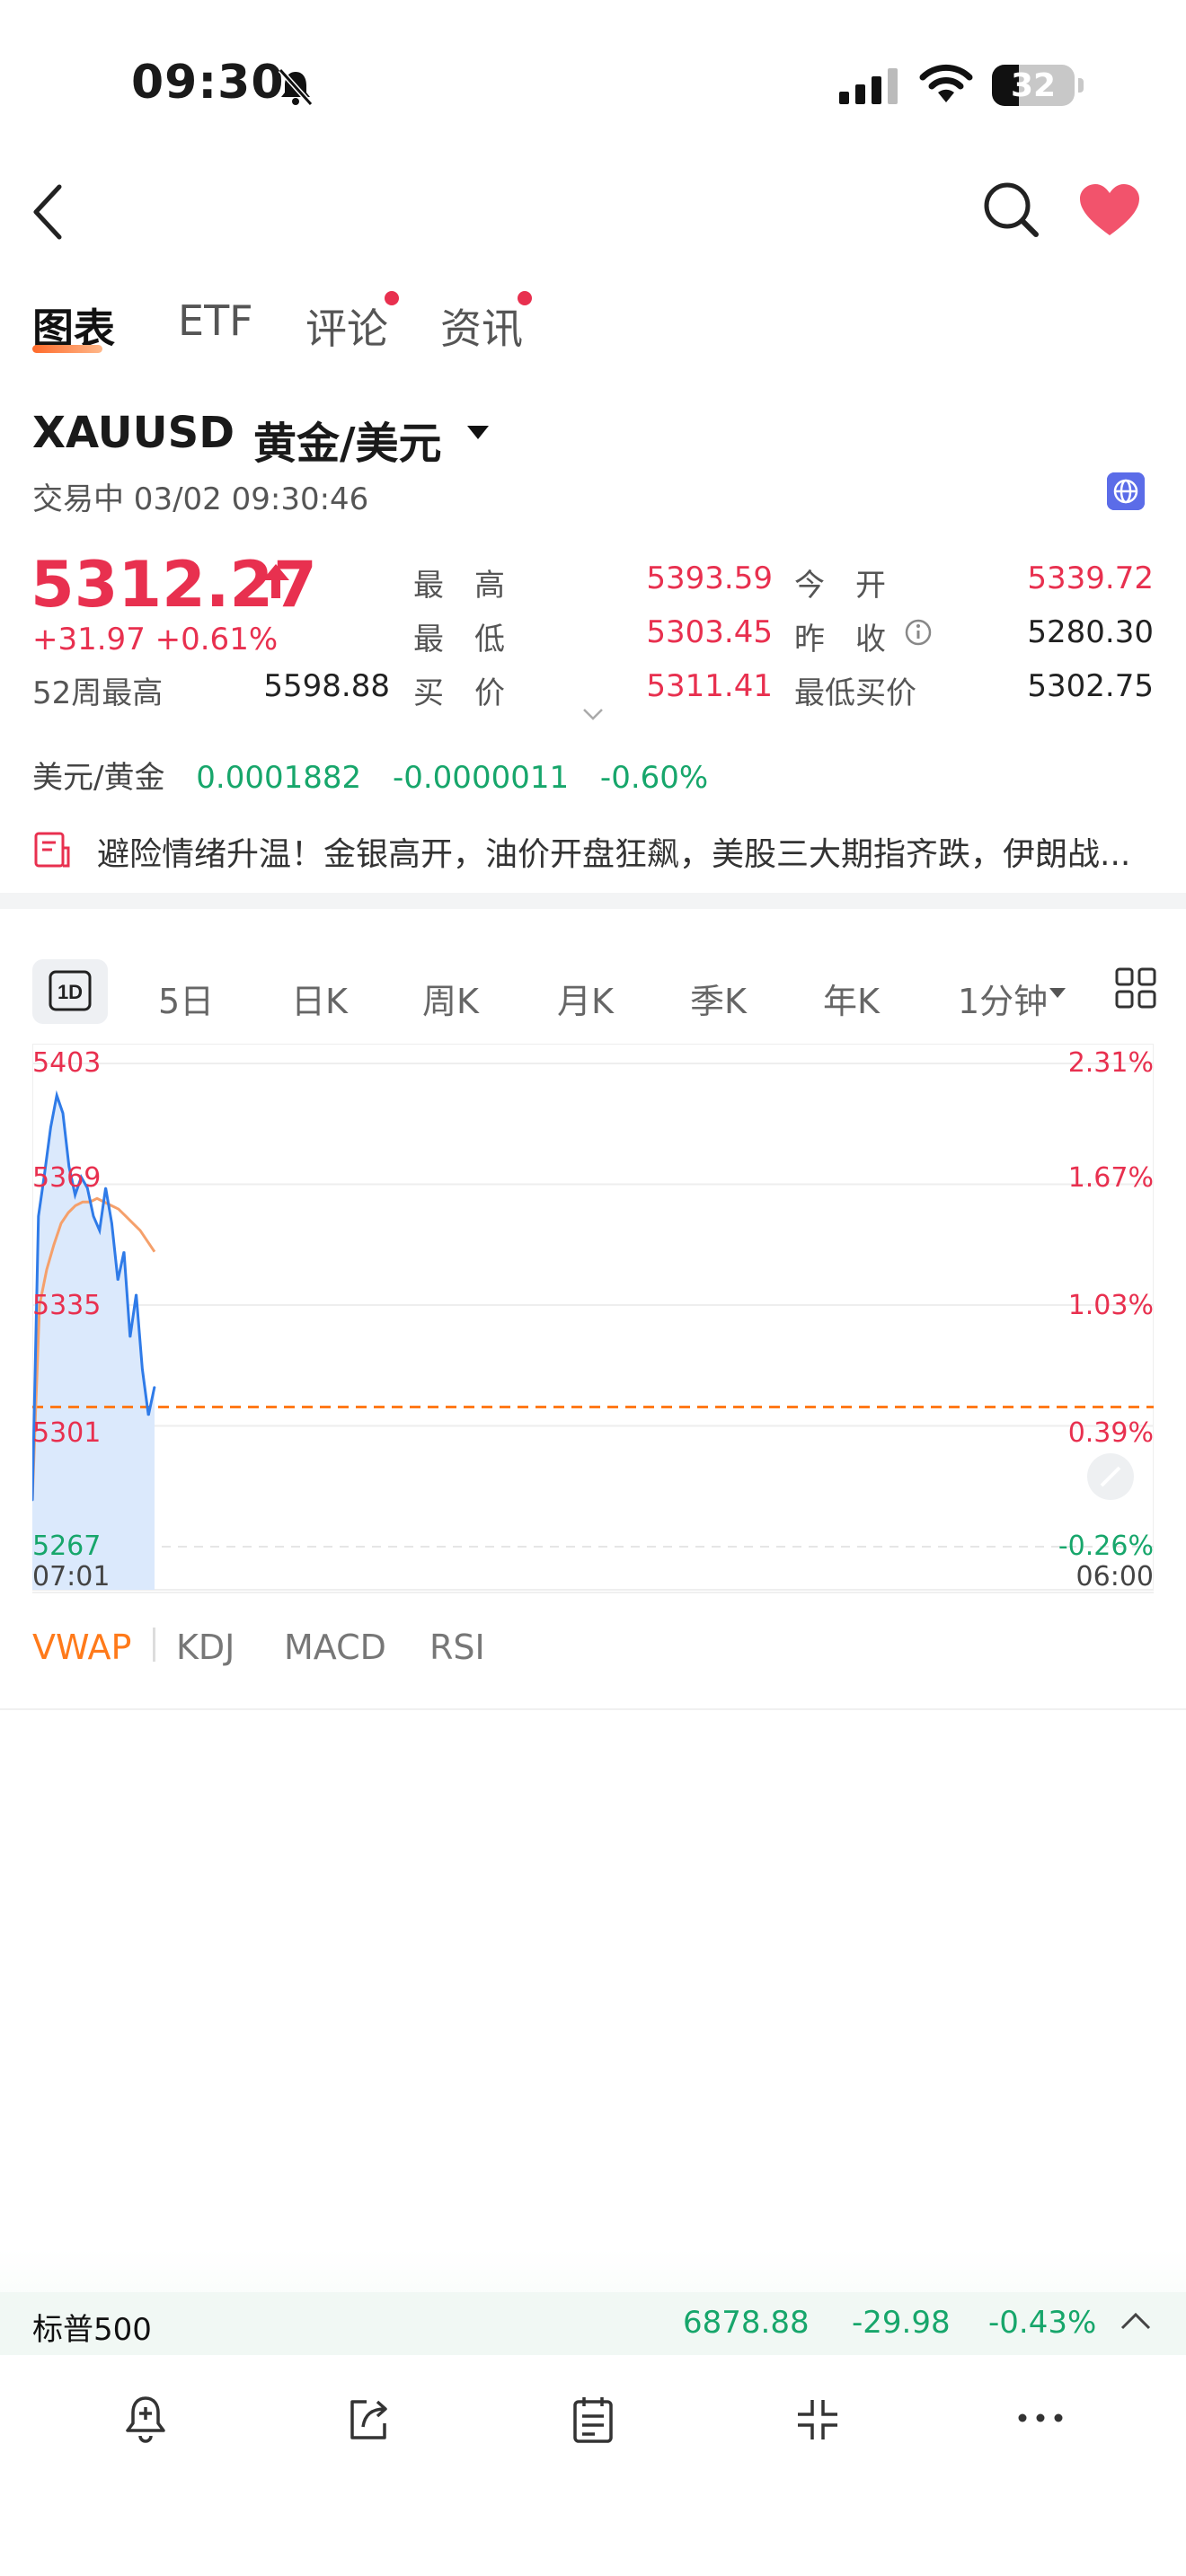  What do you see at coordinates (459, 586) in the screenshot?
I see `high-label: 最 高` at bounding box center [459, 586].